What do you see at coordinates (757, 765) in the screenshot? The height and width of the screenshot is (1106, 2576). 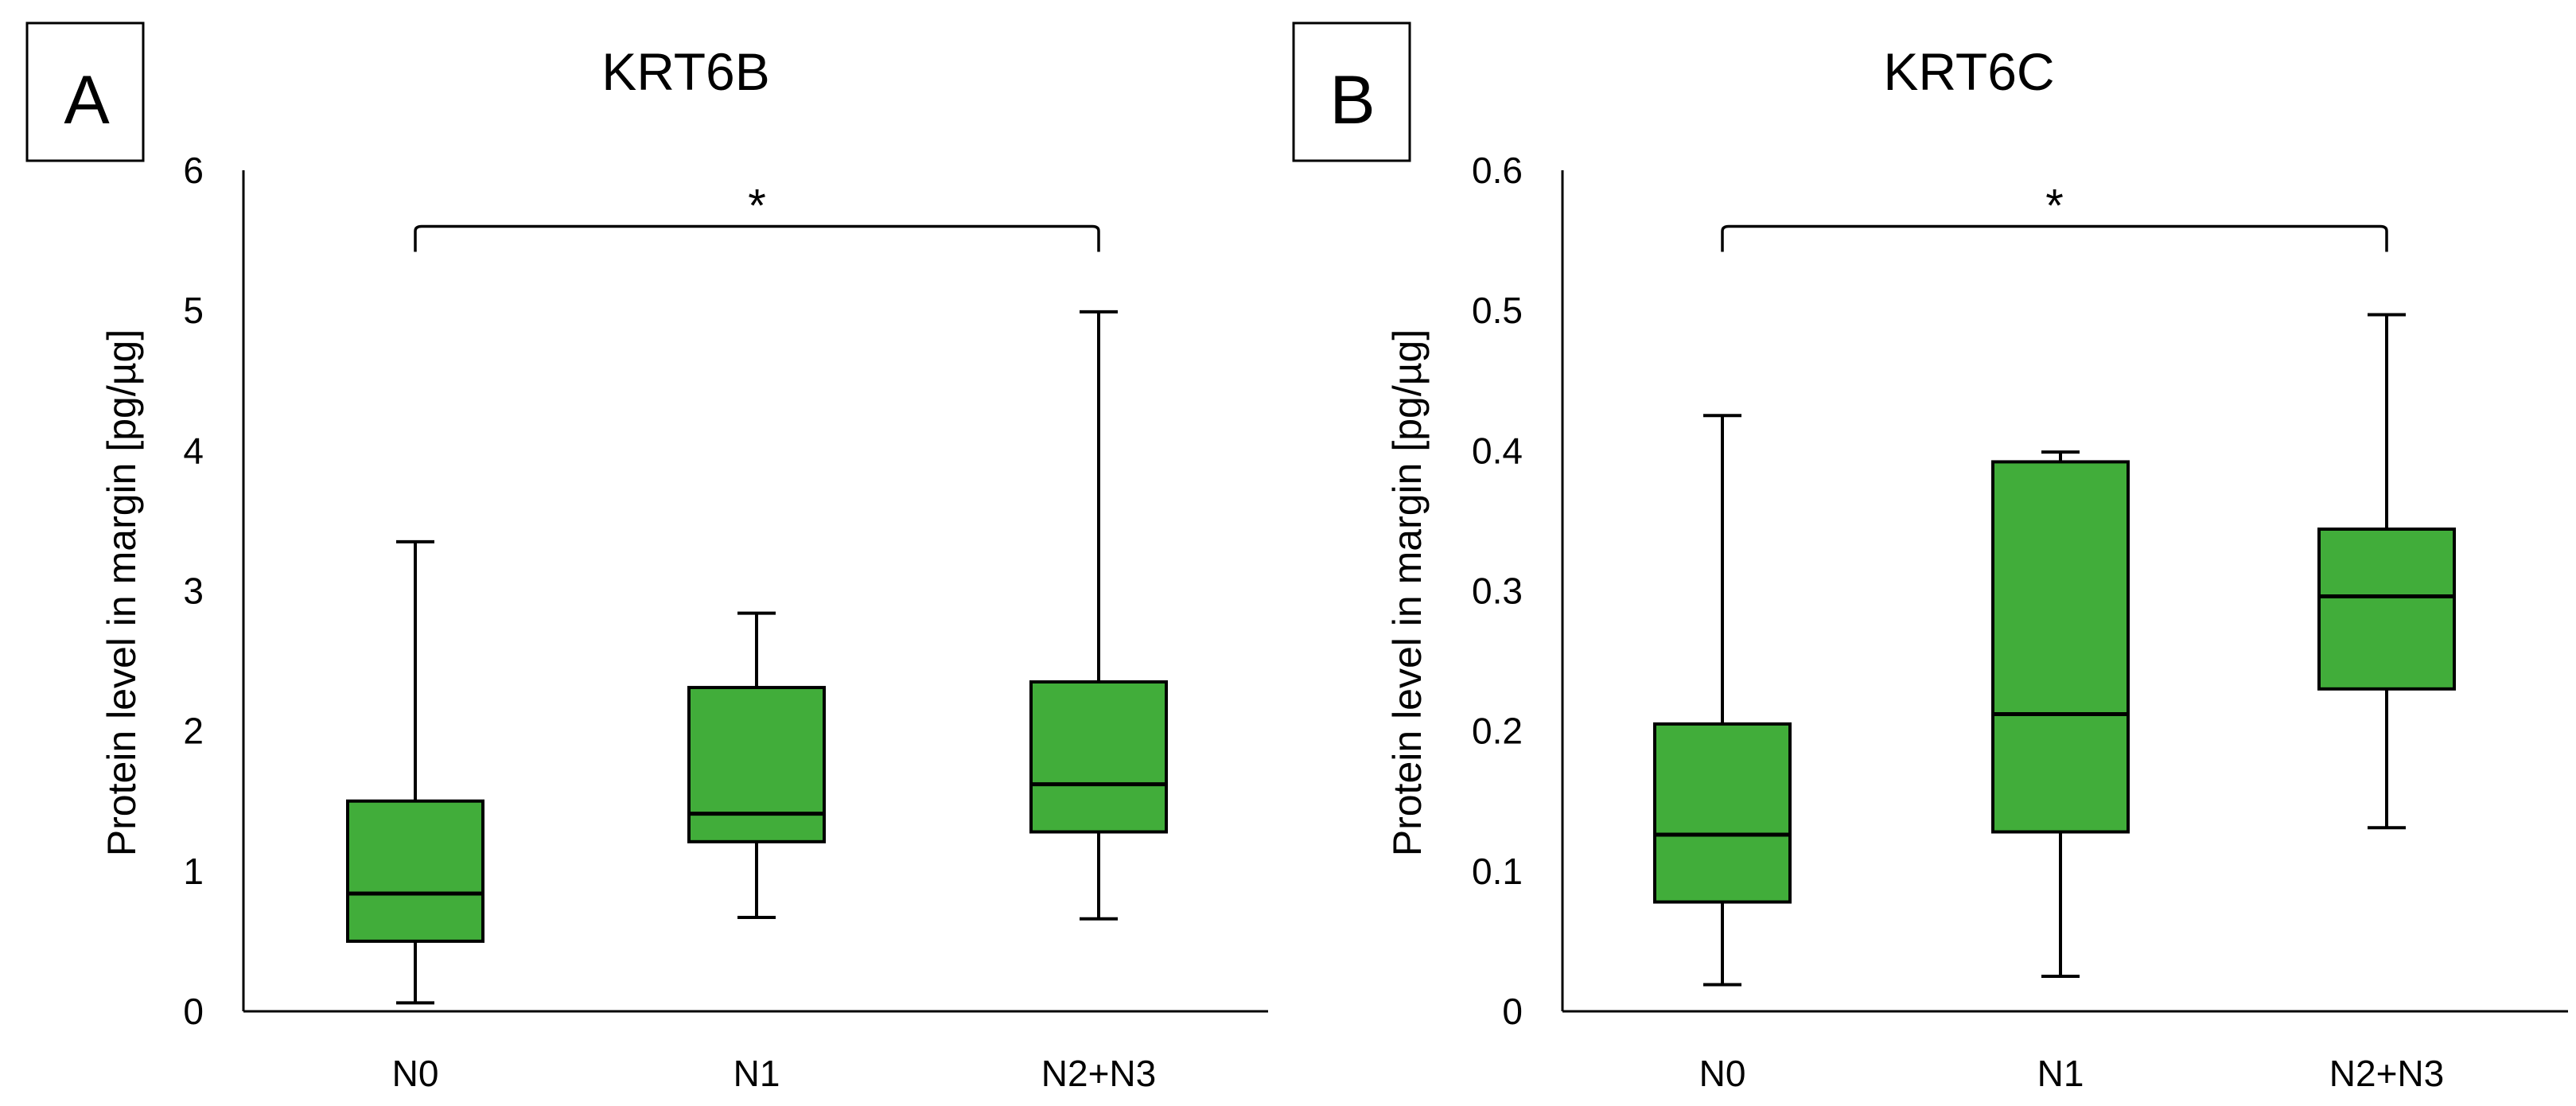 I see `panel-a-n1-box` at bounding box center [757, 765].